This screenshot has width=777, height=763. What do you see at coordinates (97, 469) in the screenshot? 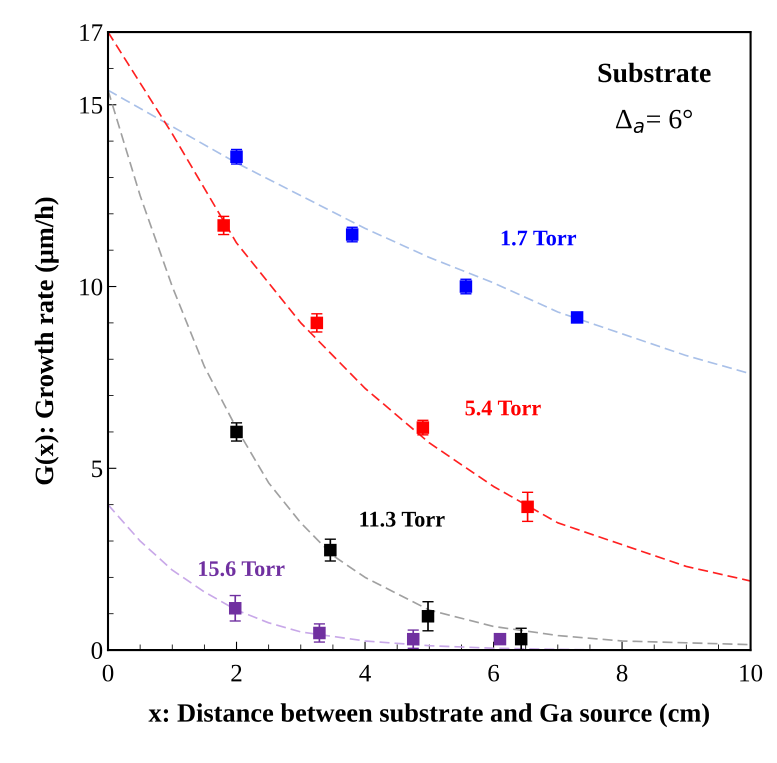
I see `y-tick-label: 5` at bounding box center [97, 469].